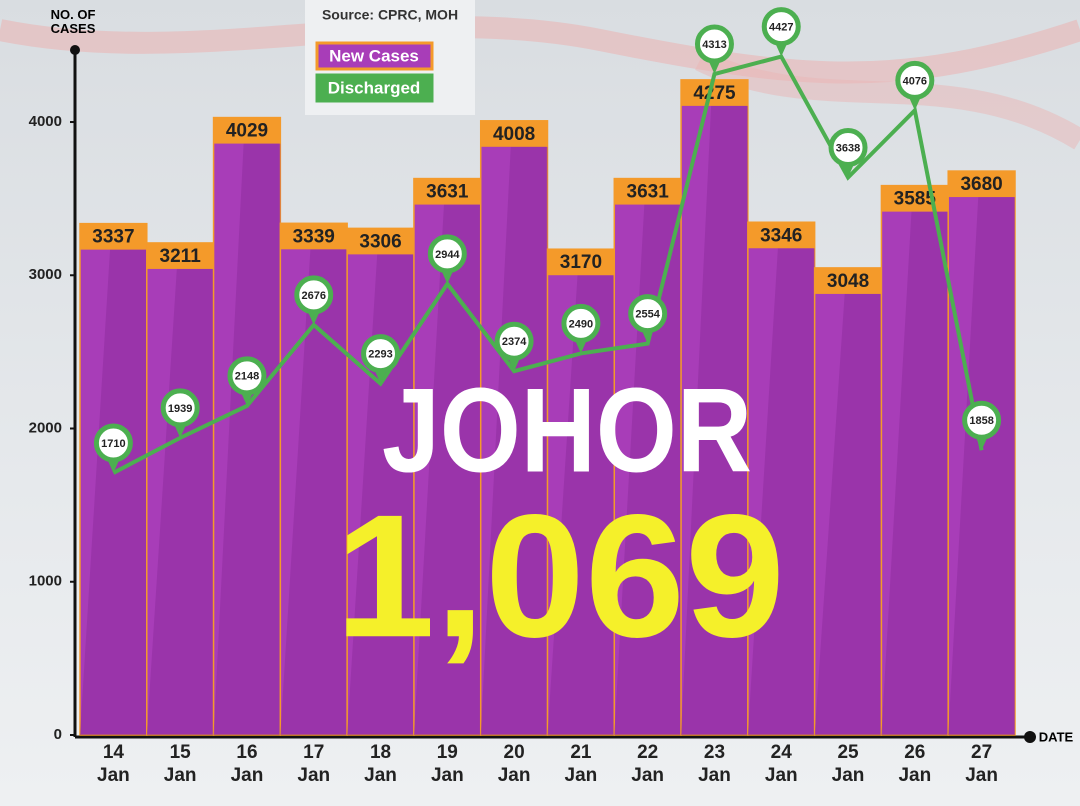  I want to click on bar-value-label: 4029, so click(247, 131).